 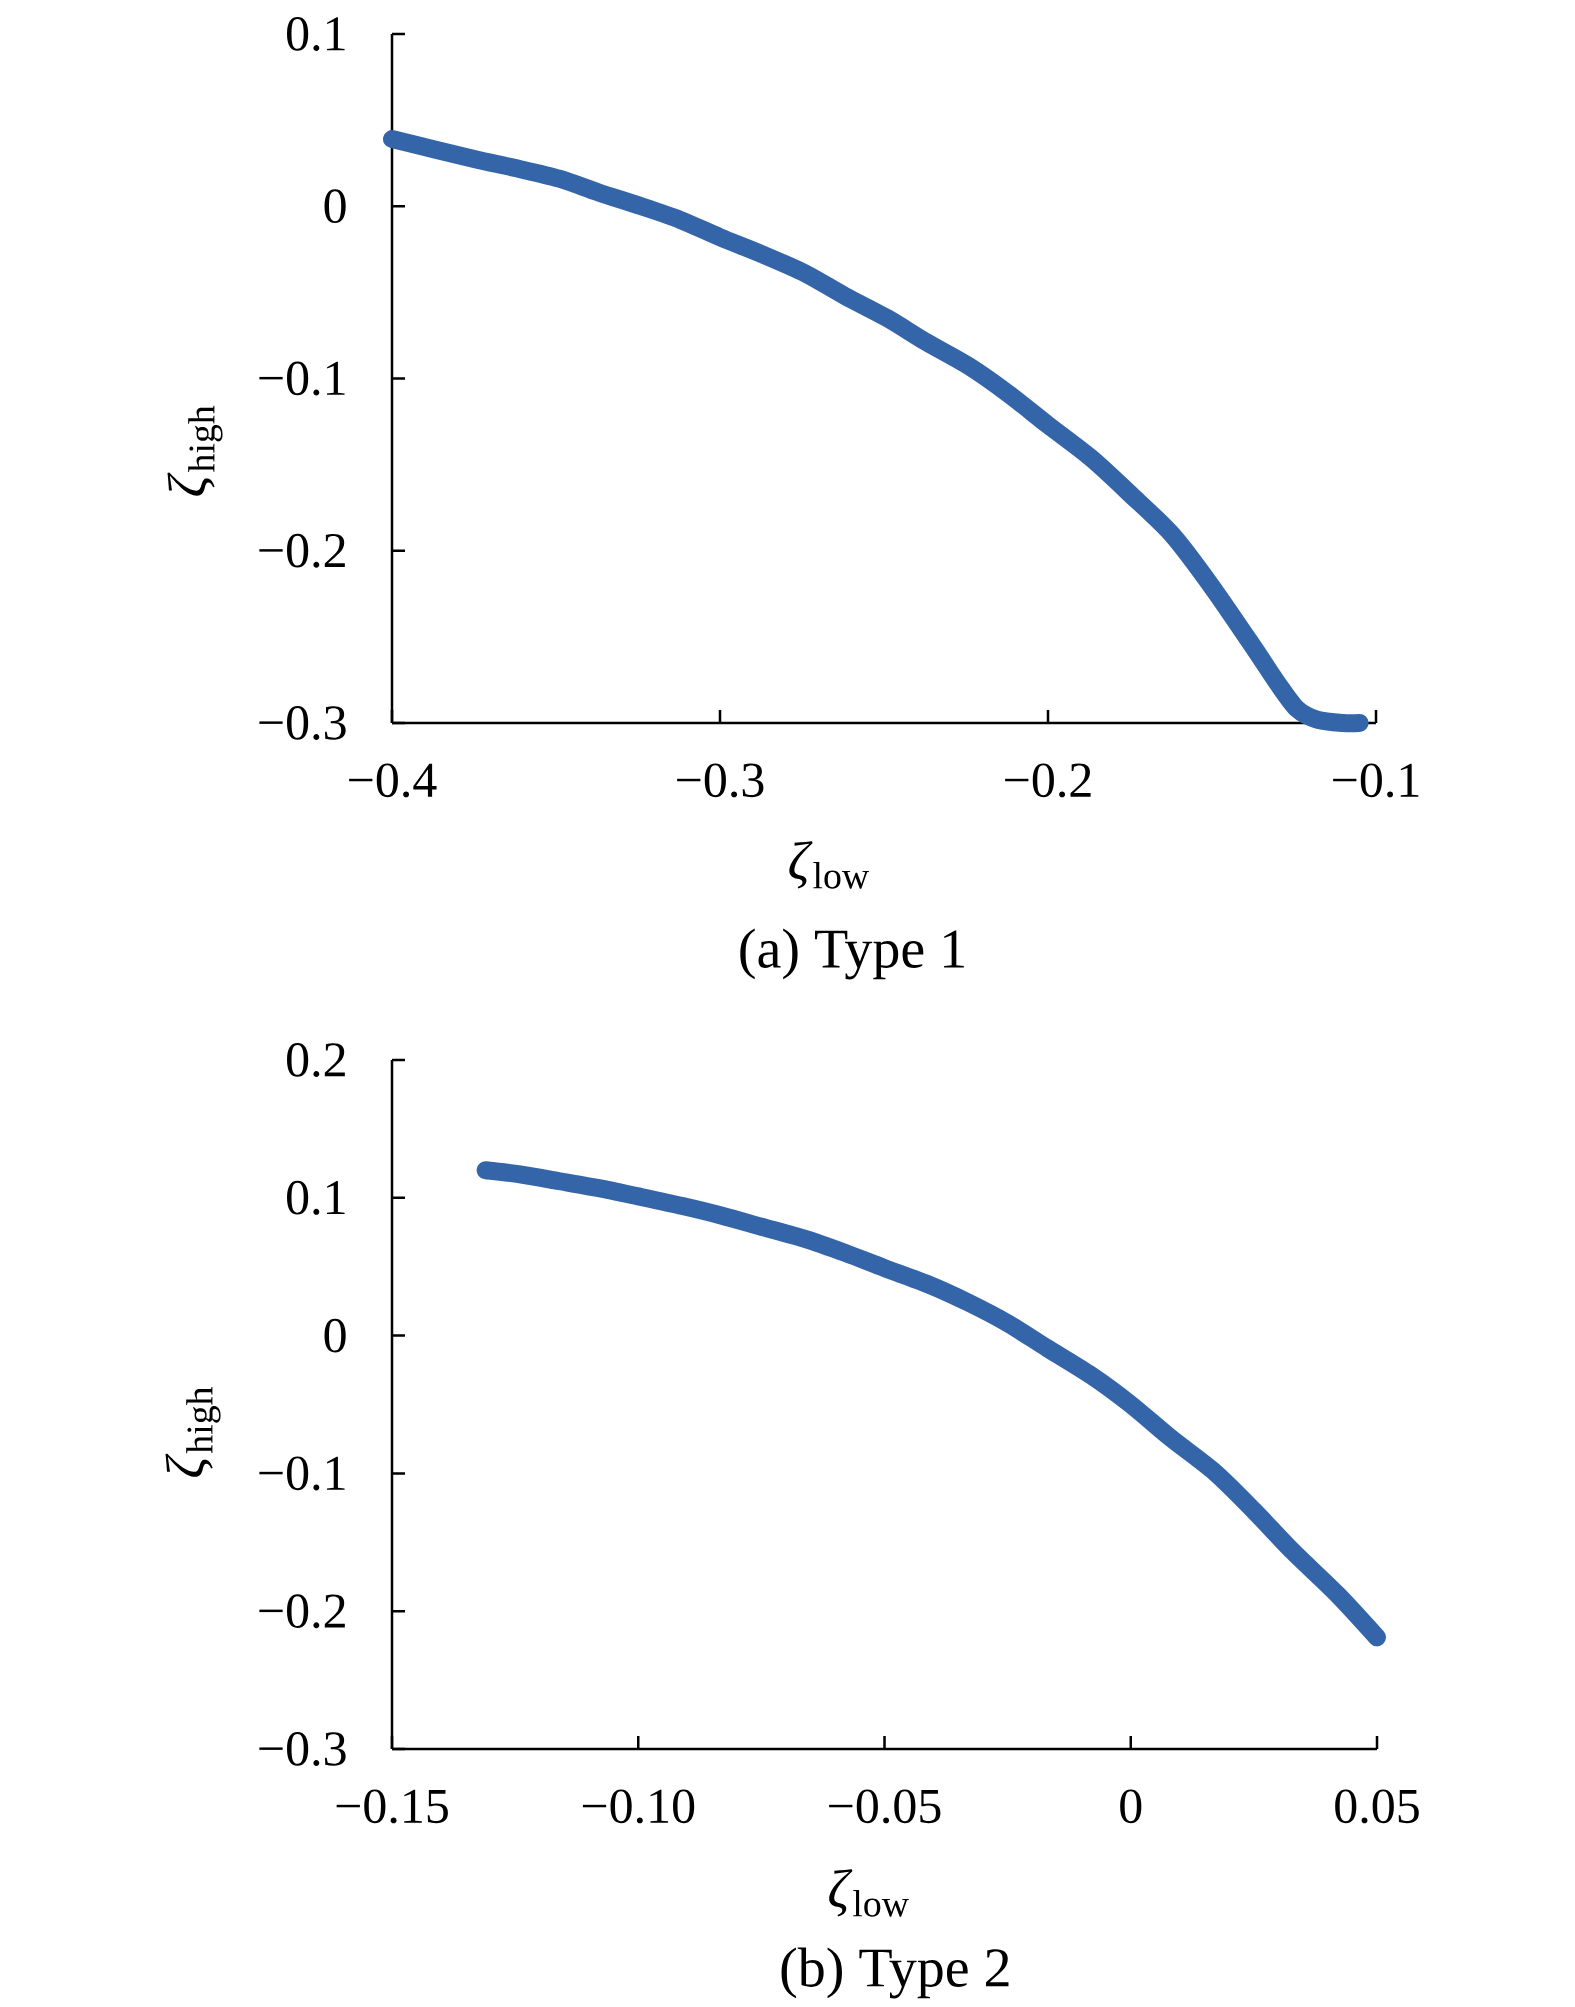 I want to click on text: (a) Type 1, so click(x=852, y=954).